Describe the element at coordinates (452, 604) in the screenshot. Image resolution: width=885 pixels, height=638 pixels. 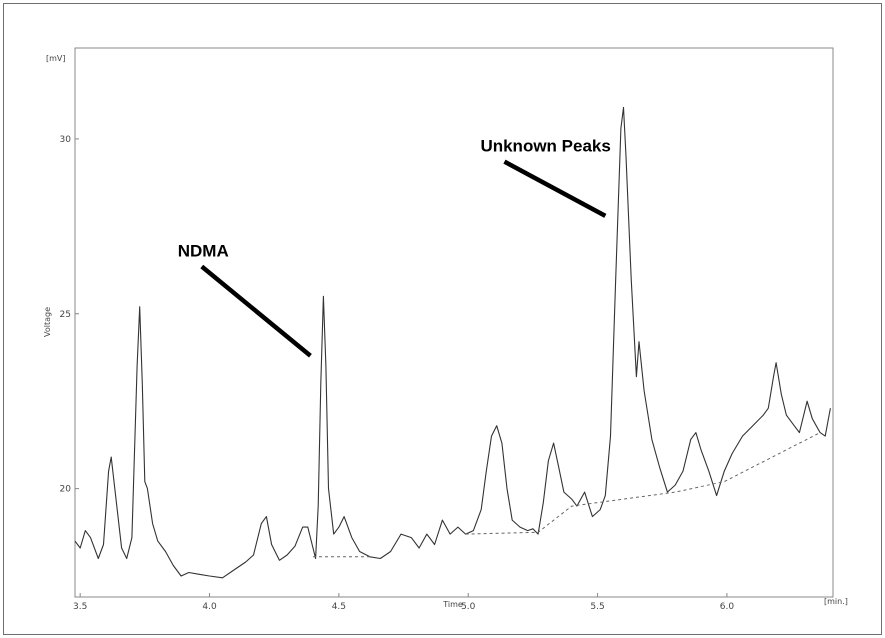
I see `x-axis-label: Time` at that location.